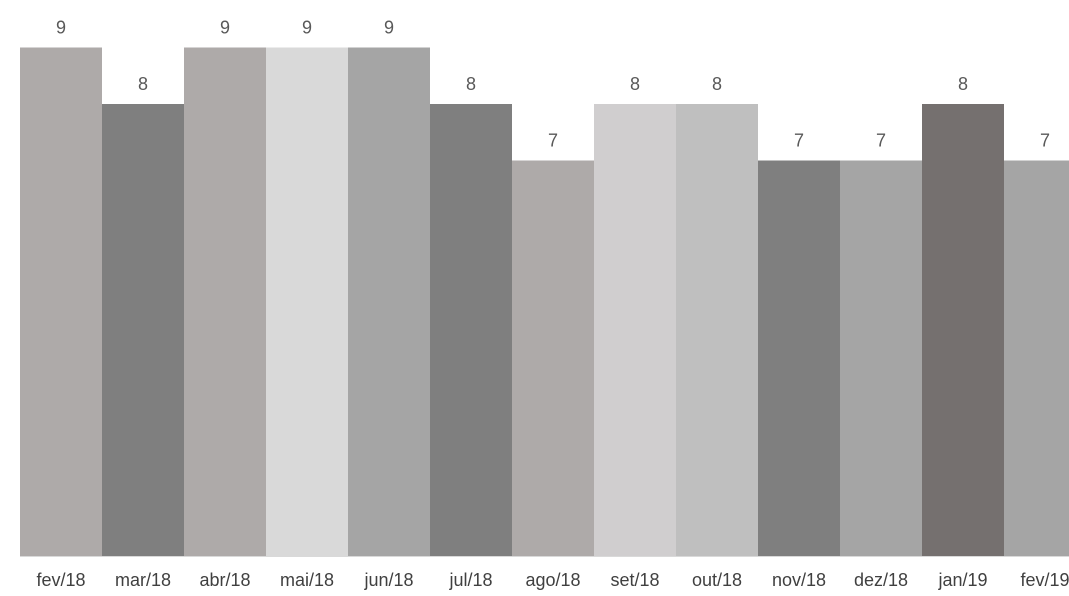 The width and height of the screenshot is (1069, 596). I want to click on data-label-out-18: 8, so click(717, 84).